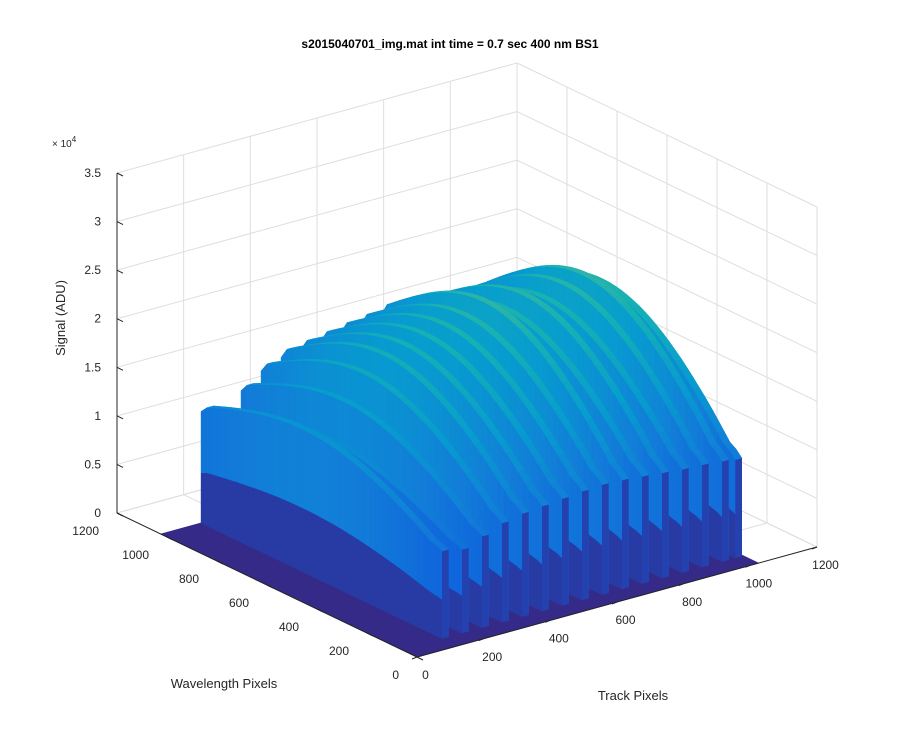  I want to click on z-multiplier: × 10⁴, so click(64, 142).